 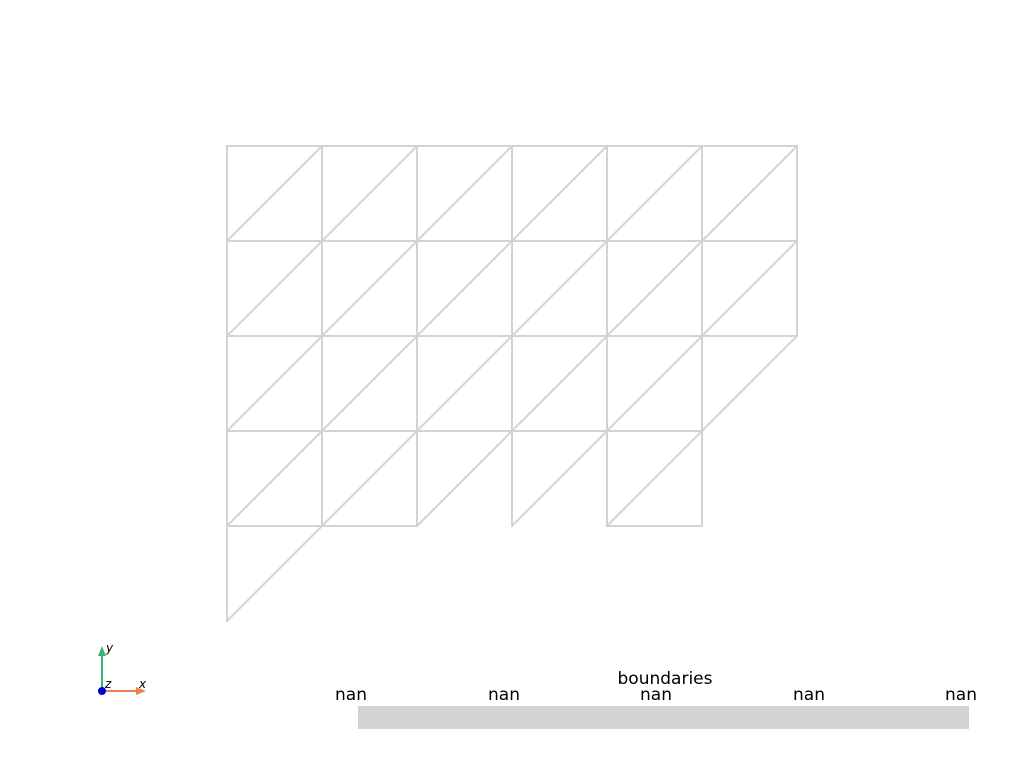 I want to click on y-axis-label: y, so click(x=109, y=648).